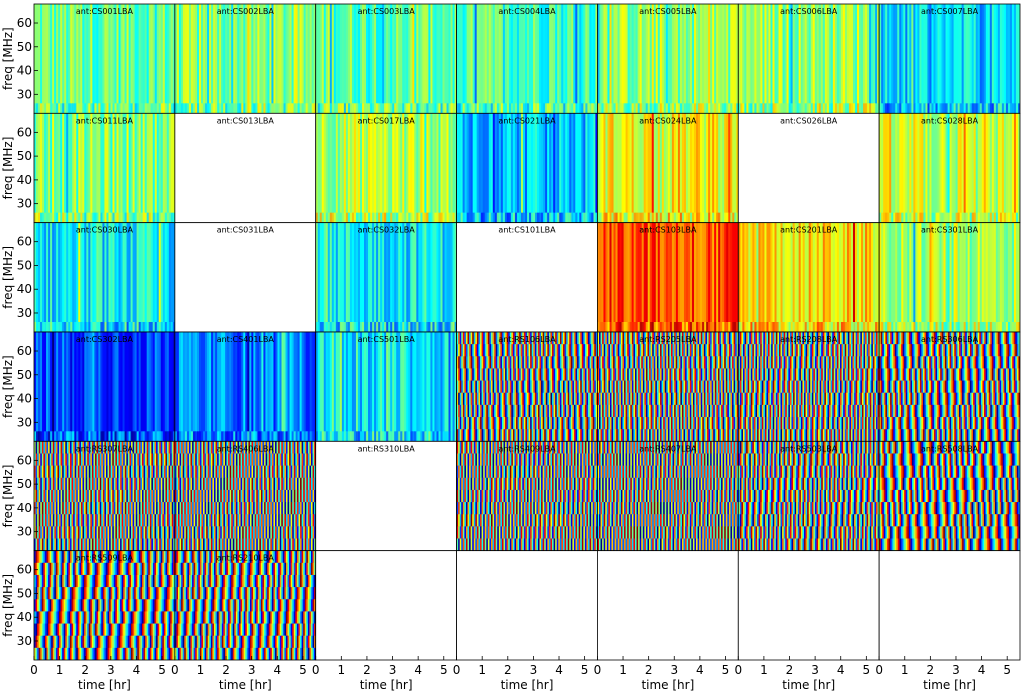  Describe the element at coordinates (527, 386) in the screenshot. I see `panel` at that location.